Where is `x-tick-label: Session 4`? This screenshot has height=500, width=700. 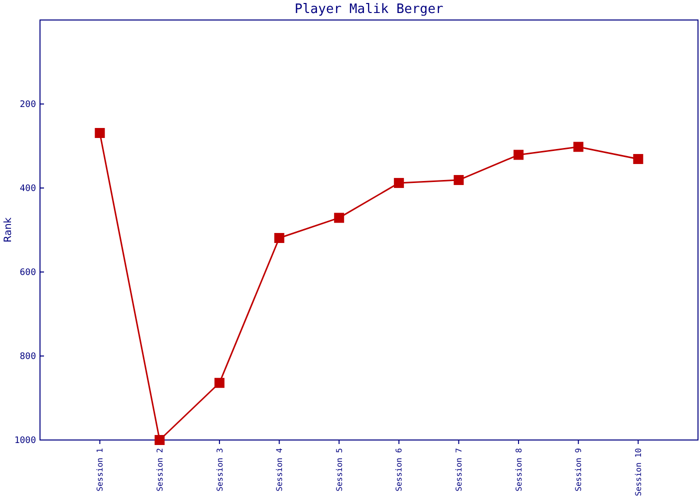
x-tick-label: Session 4 is located at coordinates (279, 470).